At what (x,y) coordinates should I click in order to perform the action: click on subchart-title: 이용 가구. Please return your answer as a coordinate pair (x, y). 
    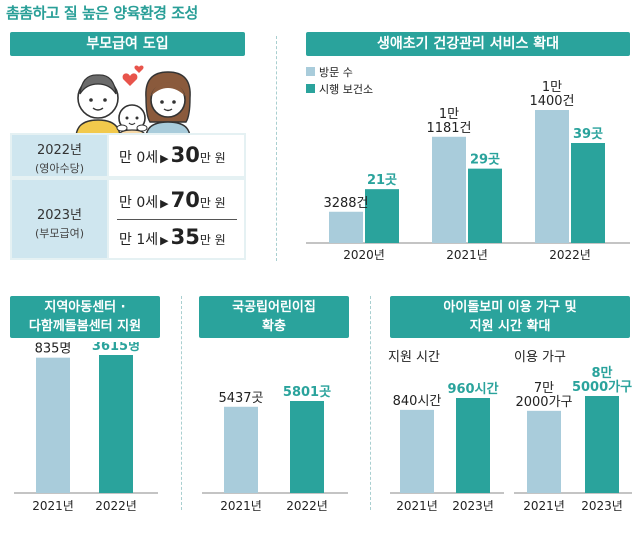
    Looking at the image, I should click on (540, 357).